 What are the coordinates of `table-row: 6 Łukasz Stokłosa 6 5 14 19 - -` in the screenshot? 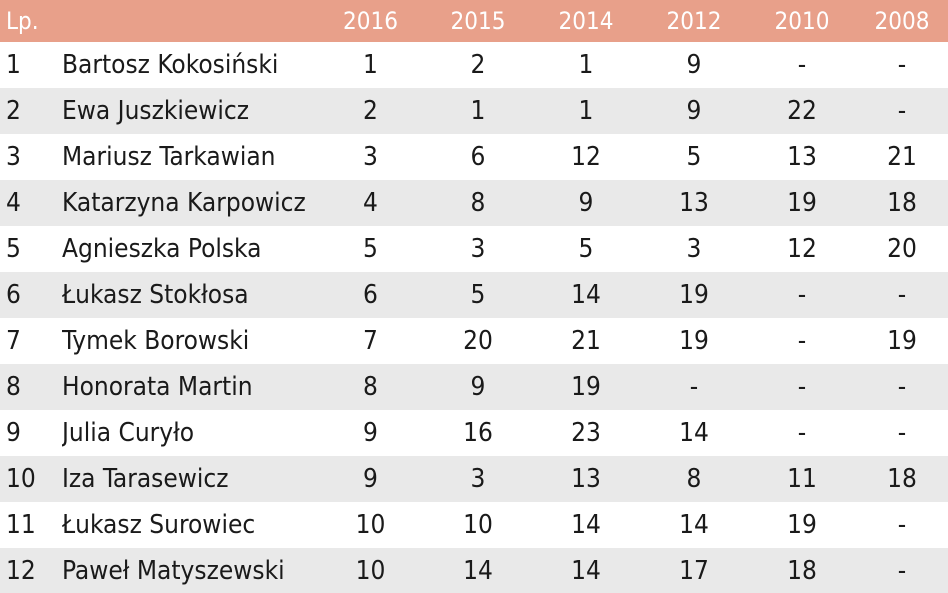 It's located at (474, 295).